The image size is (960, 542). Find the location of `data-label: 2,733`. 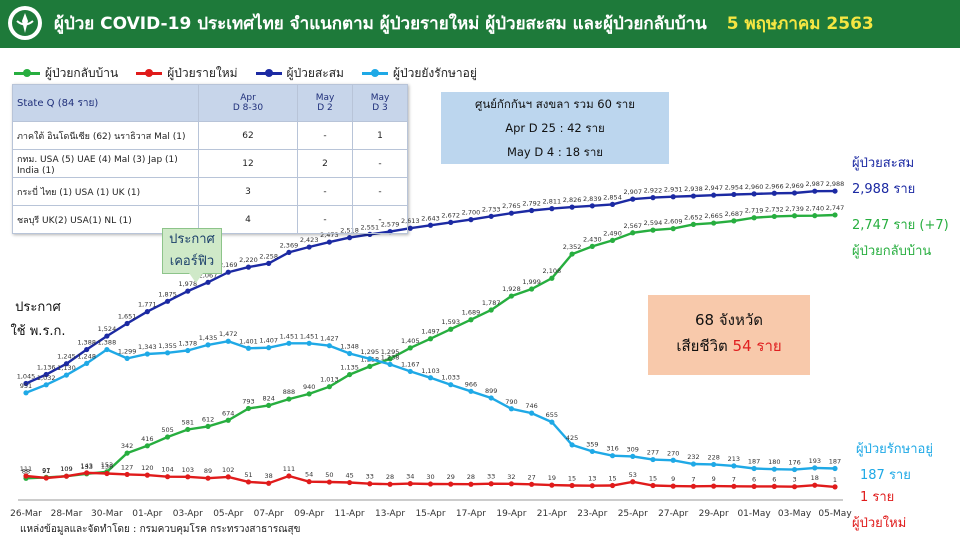

data-label: 2,733 is located at coordinates (491, 209).